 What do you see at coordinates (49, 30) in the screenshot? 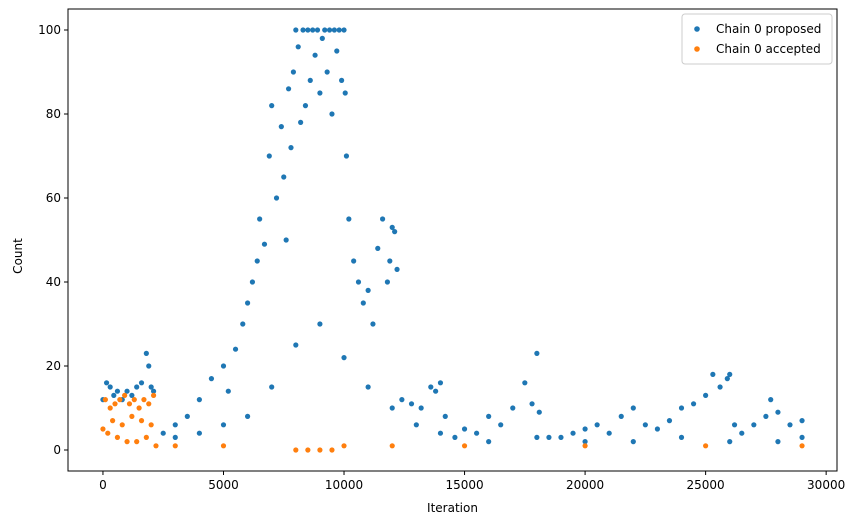
I see `y-tick-label: 100` at bounding box center [49, 30].